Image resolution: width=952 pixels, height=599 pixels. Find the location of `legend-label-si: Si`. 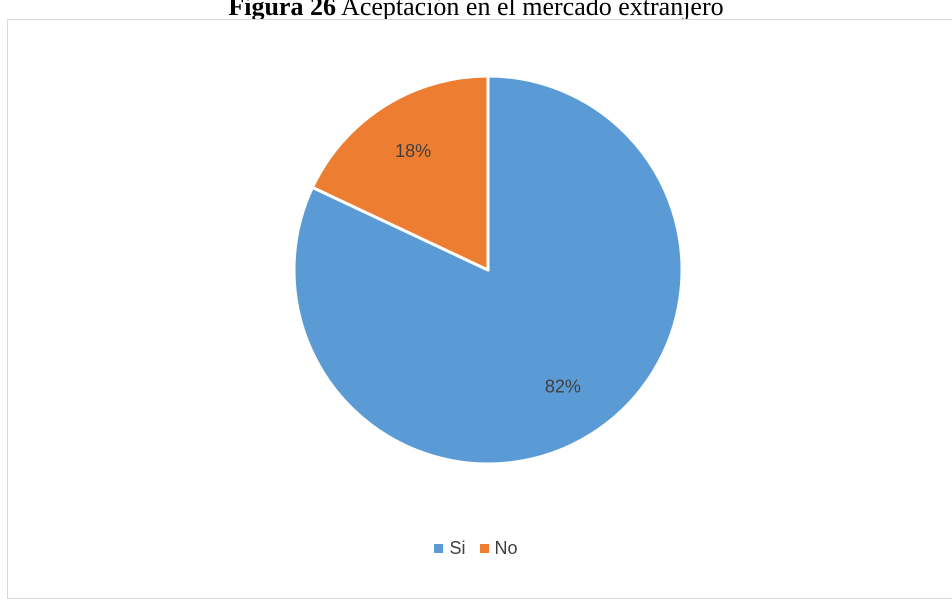

legend-label-si: Si is located at coordinates (457, 548).